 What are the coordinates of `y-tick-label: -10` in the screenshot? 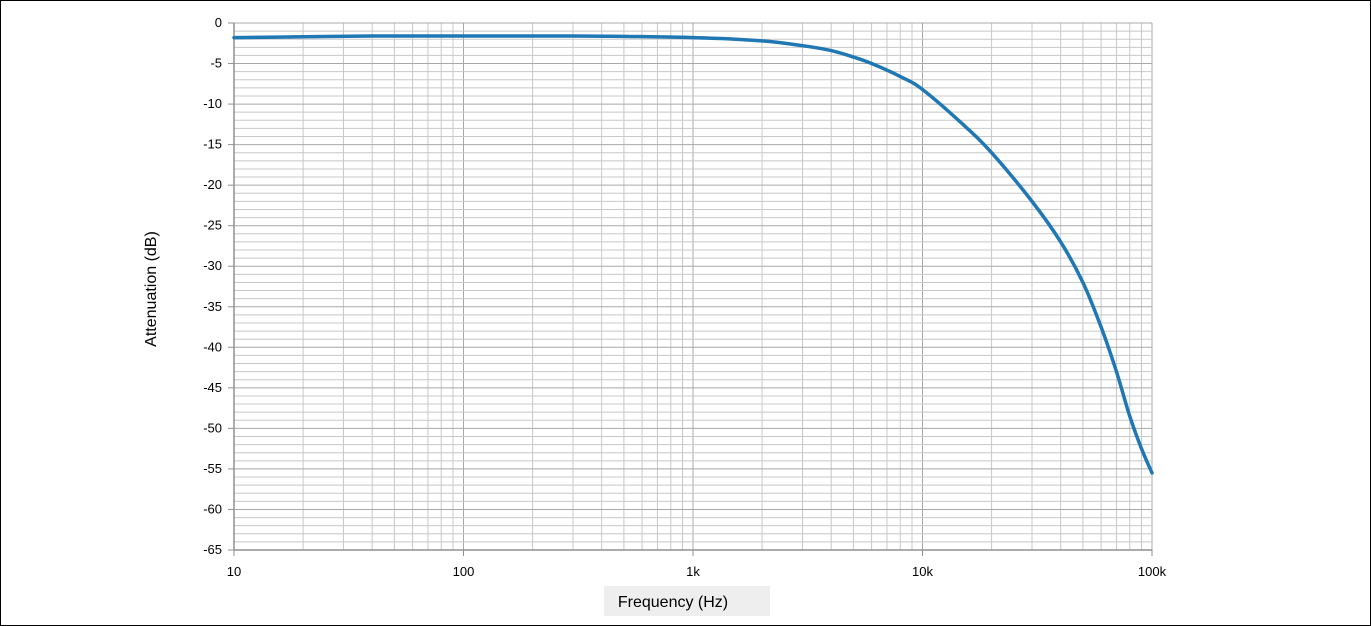 It's located at (212, 103).